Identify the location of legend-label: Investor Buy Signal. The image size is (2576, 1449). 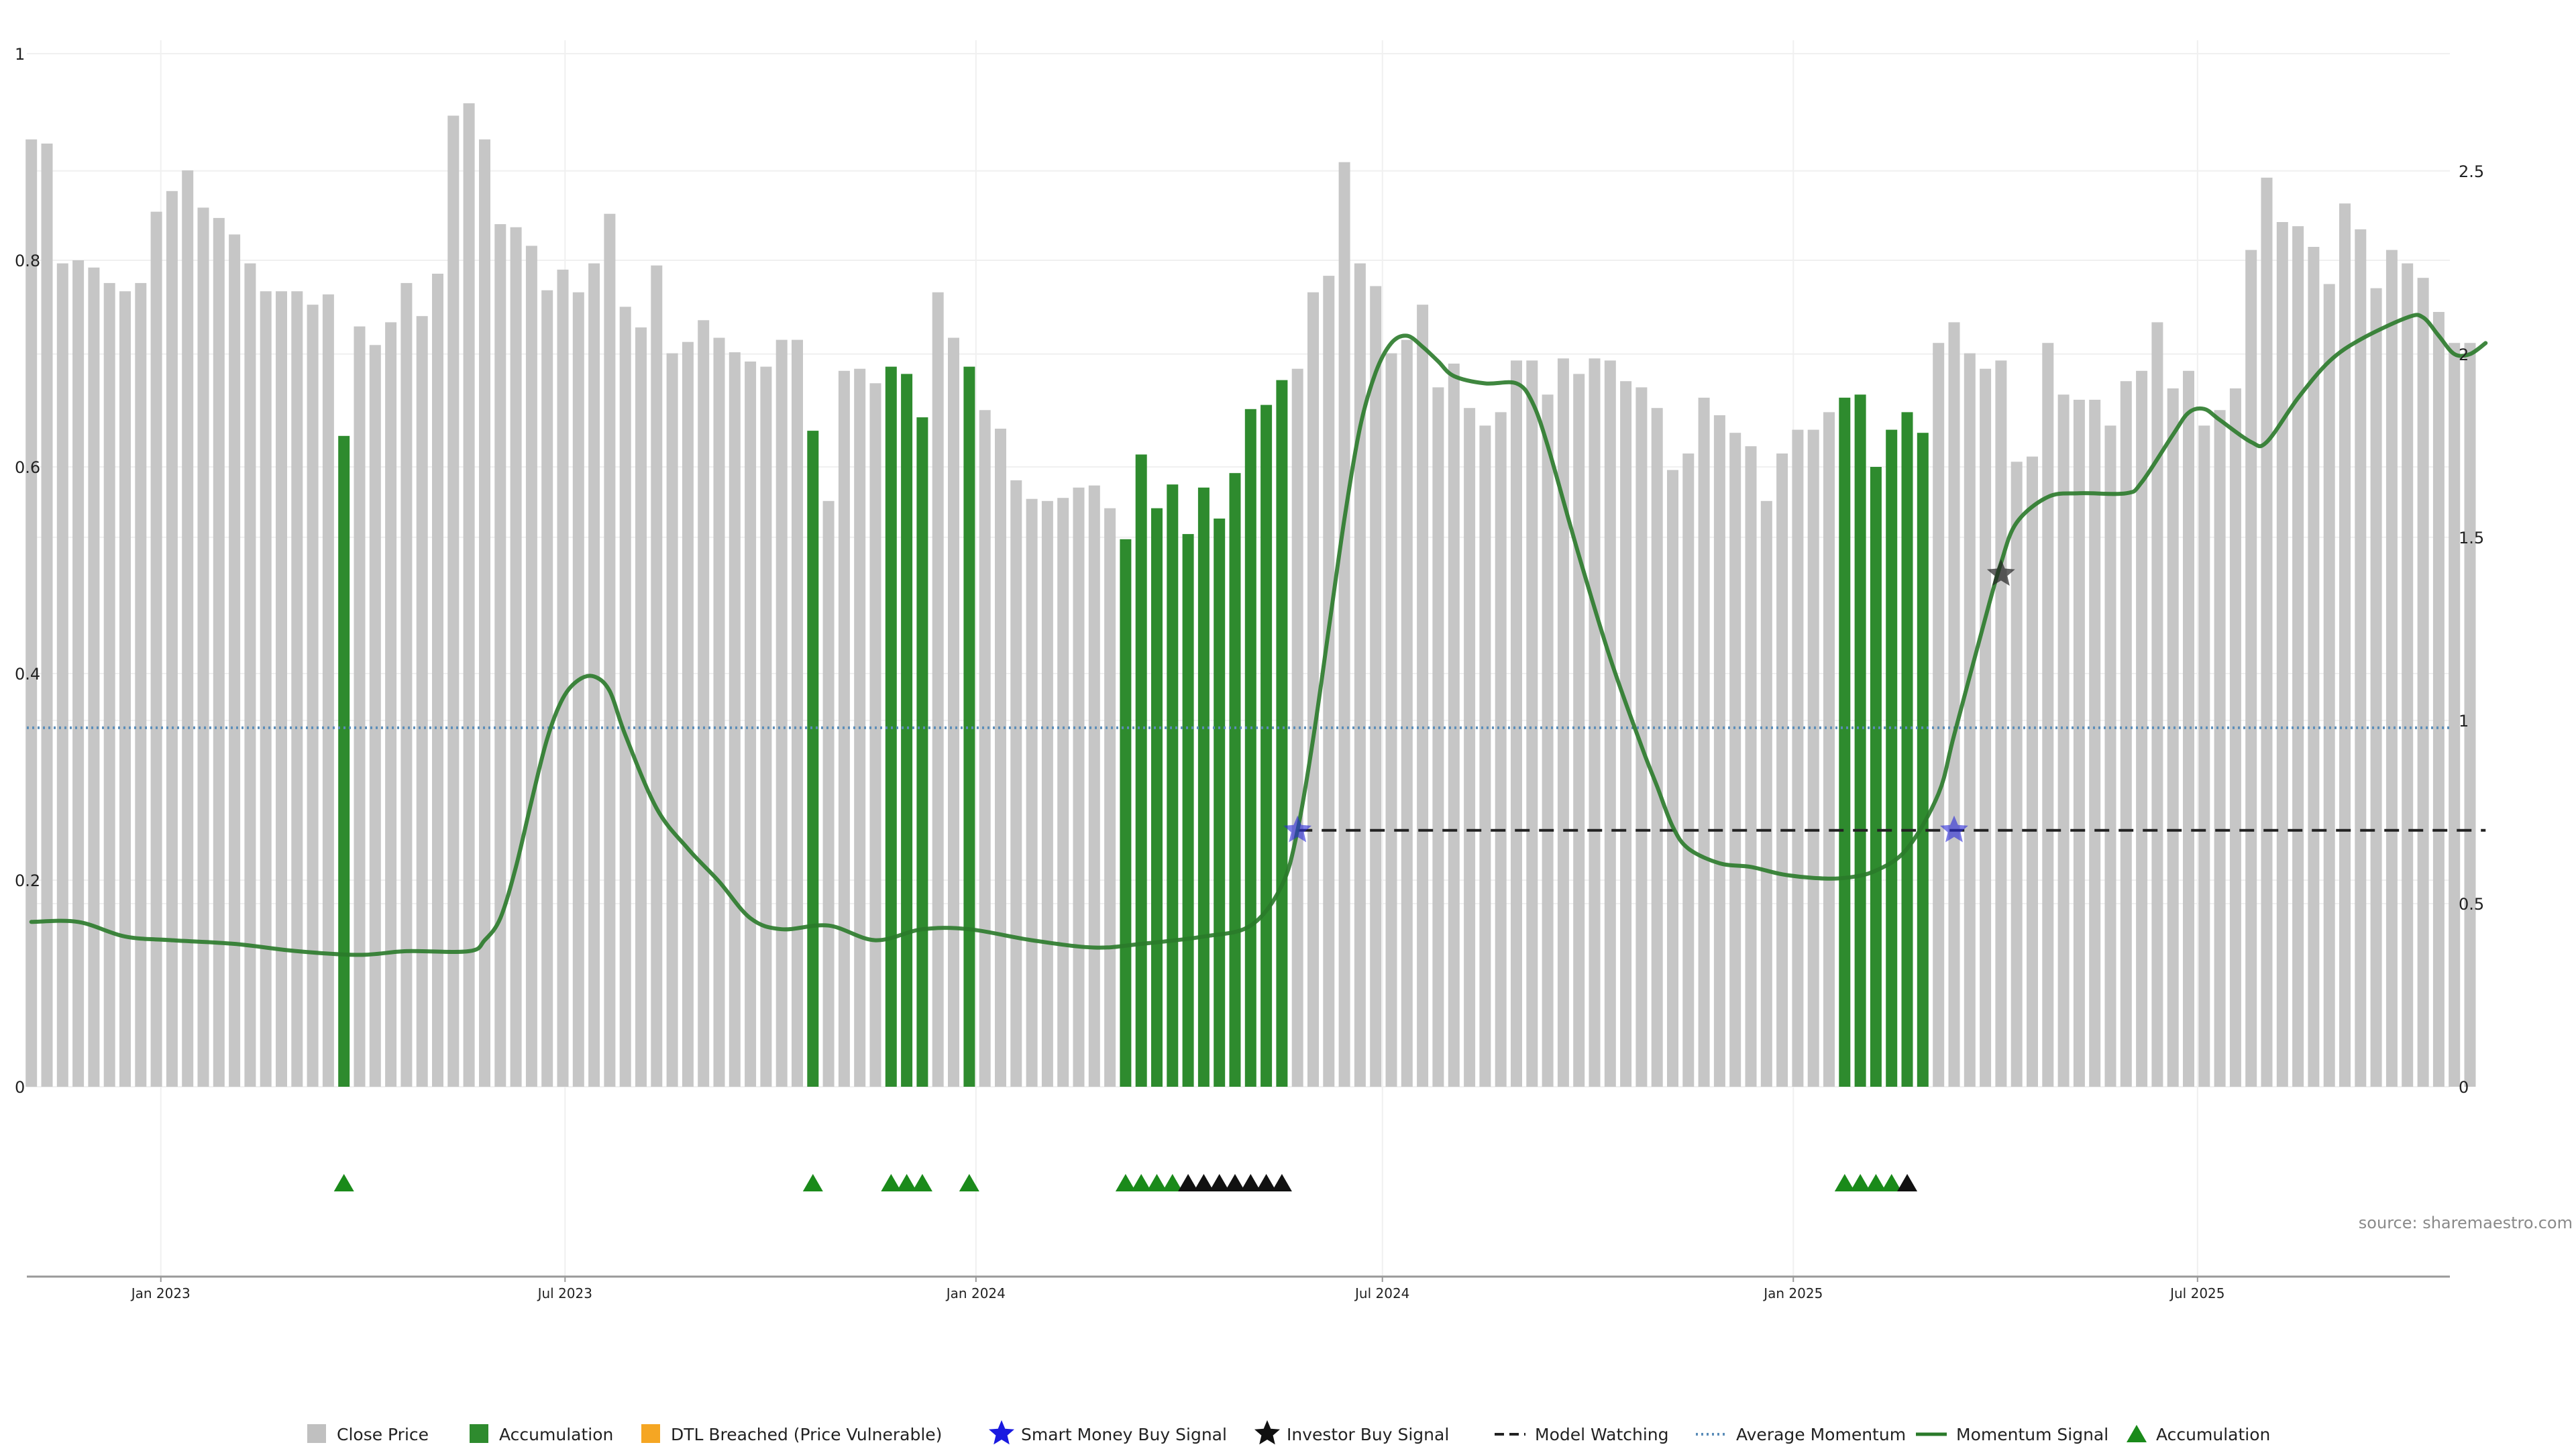
(1368, 1434).